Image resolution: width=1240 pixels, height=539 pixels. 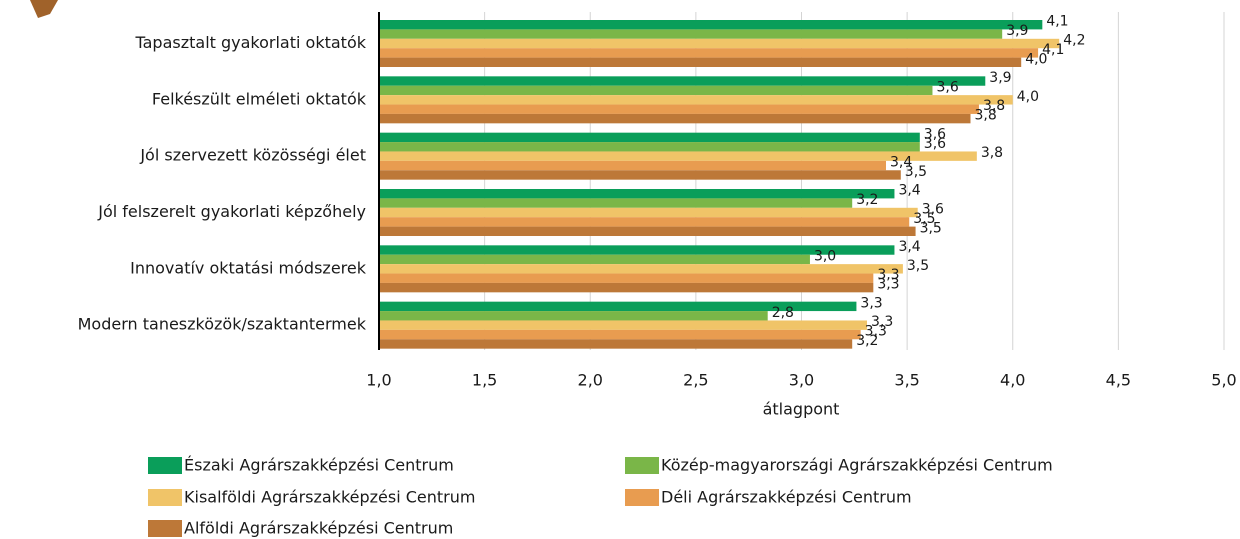 What do you see at coordinates (252, 155) in the screenshot?
I see `y-tick-label: Jól szervezett közösségi élet` at bounding box center [252, 155].